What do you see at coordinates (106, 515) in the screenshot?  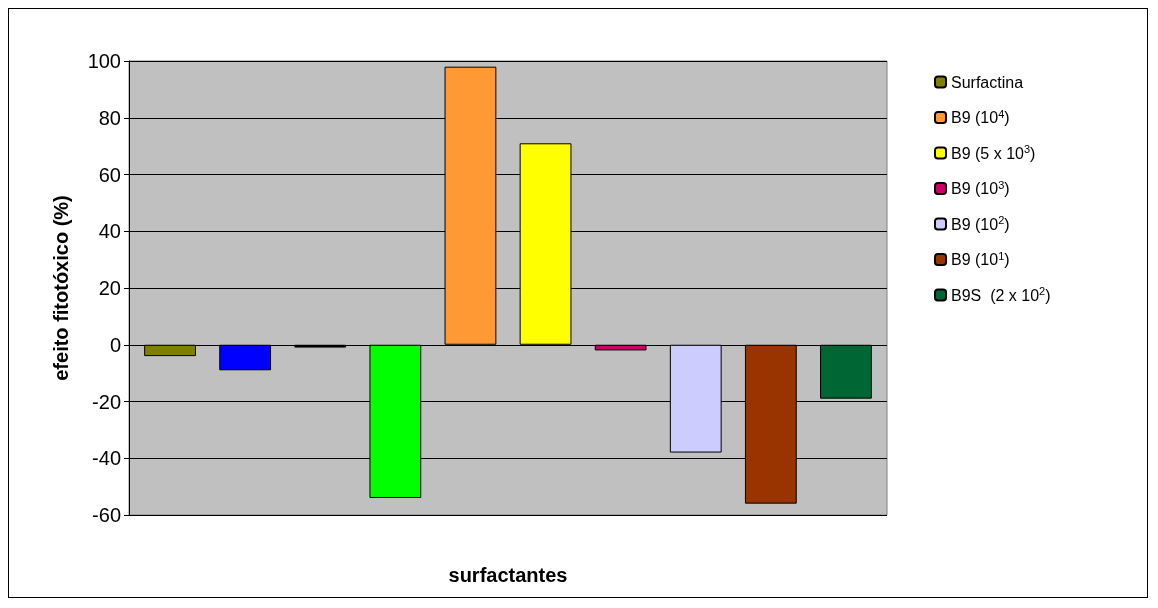 I see `y-tick-label: -60` at bounding box center [106, 515].